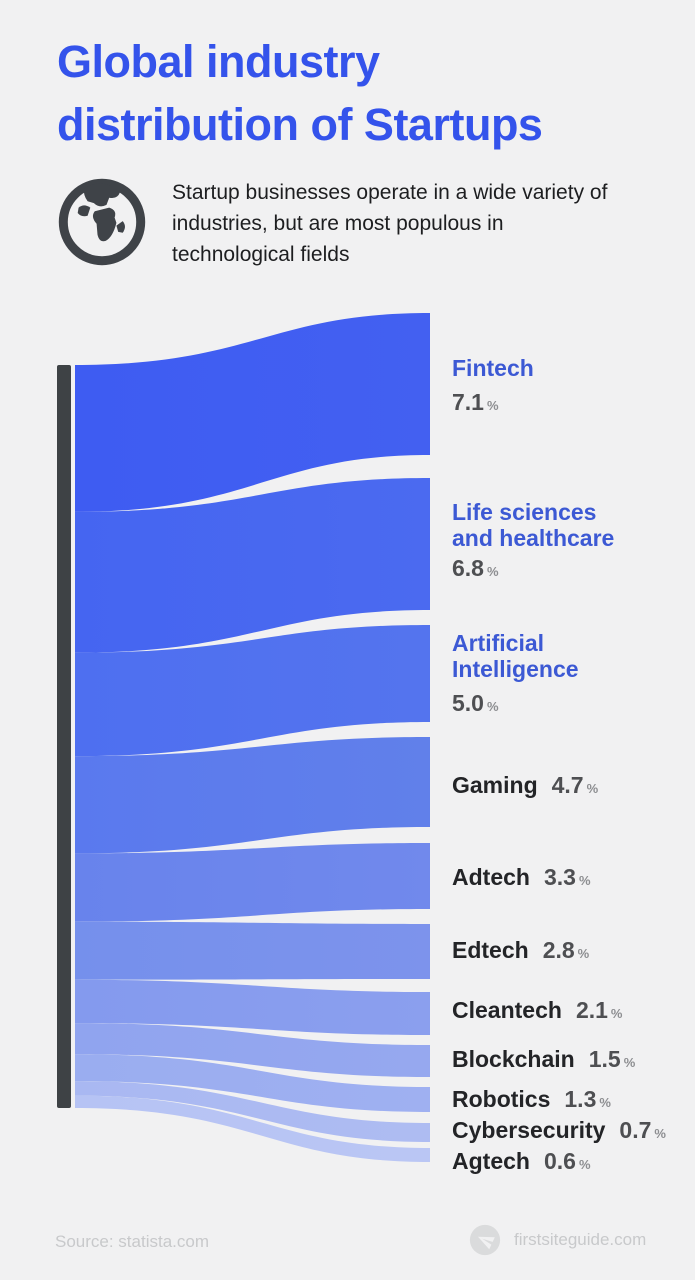 The image size is (695, 1280). I want to click on industry-label: Fintech, so click(493, 368).